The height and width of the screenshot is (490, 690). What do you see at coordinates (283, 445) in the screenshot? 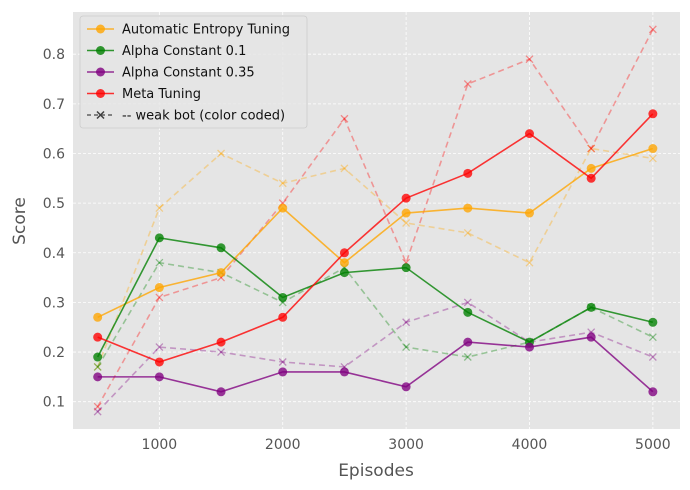
I see `x-tick-label: 2000` at bounding box center [283, 445].